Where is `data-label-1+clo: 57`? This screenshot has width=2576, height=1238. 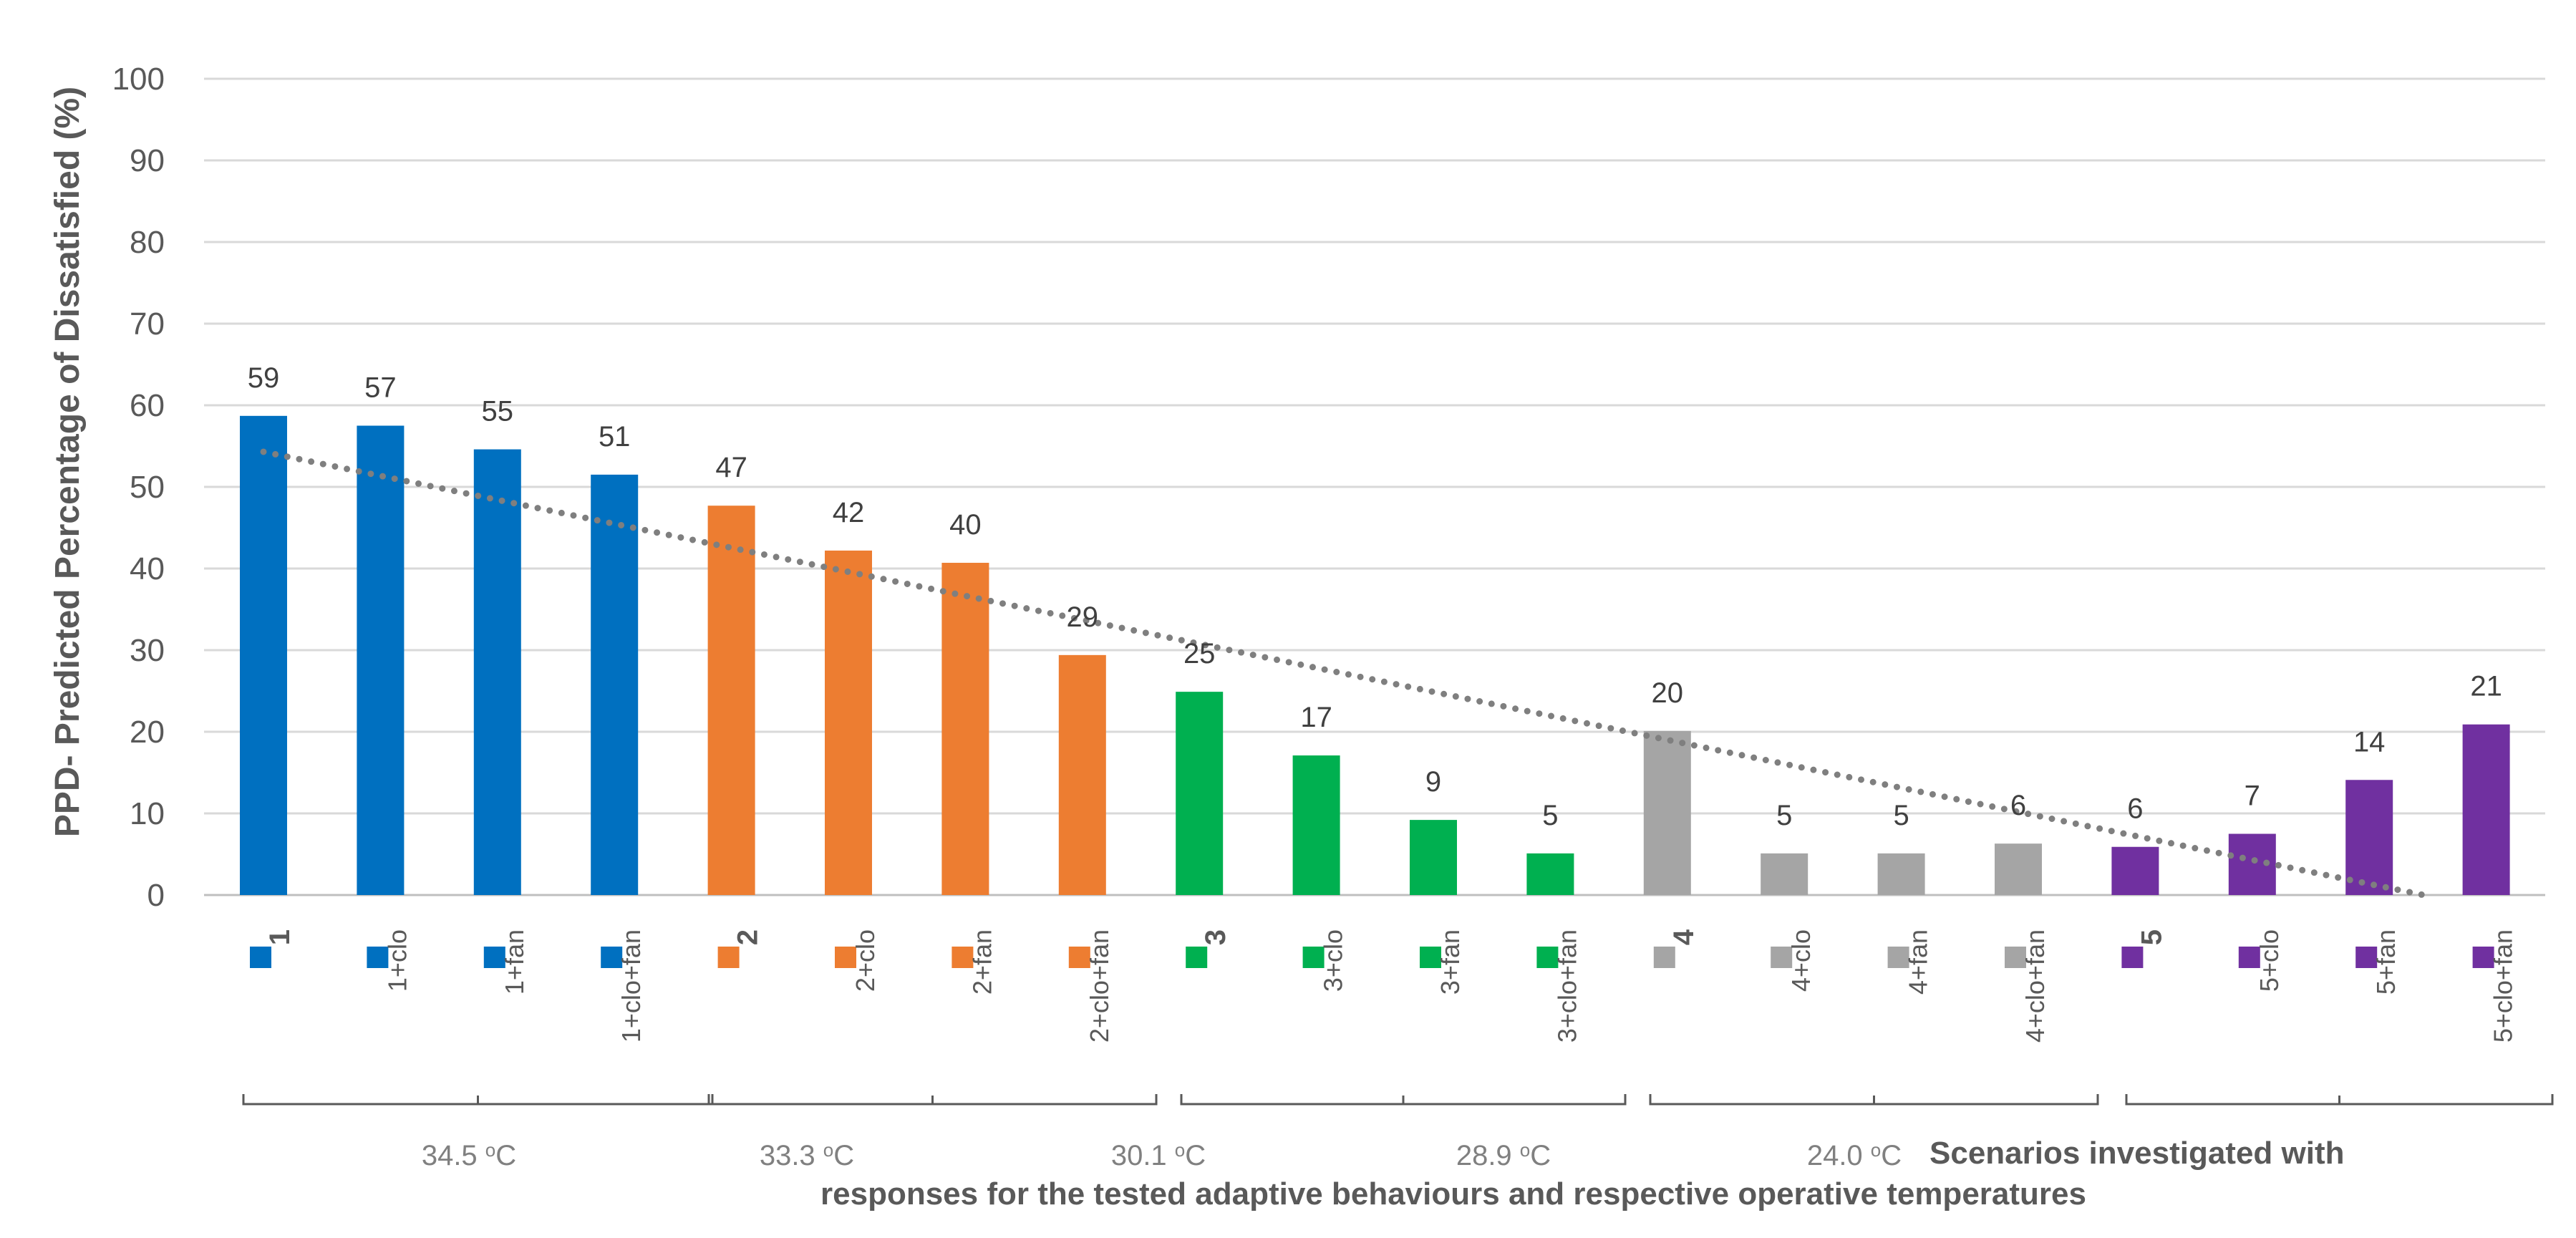
data-label-1+clo: 57 is located at coordinates (381, 388).